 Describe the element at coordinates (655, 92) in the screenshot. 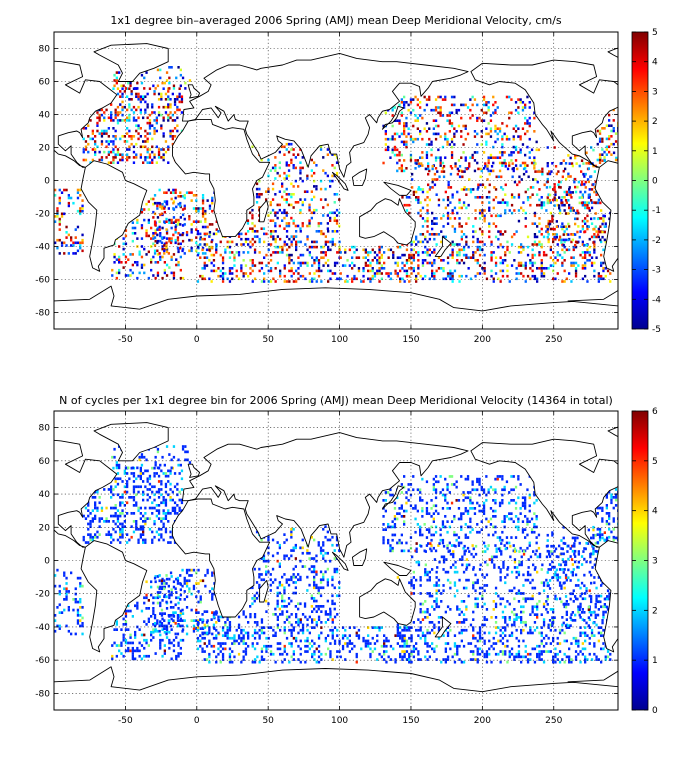

I see `colorbar-tick-label: 3` at that location.